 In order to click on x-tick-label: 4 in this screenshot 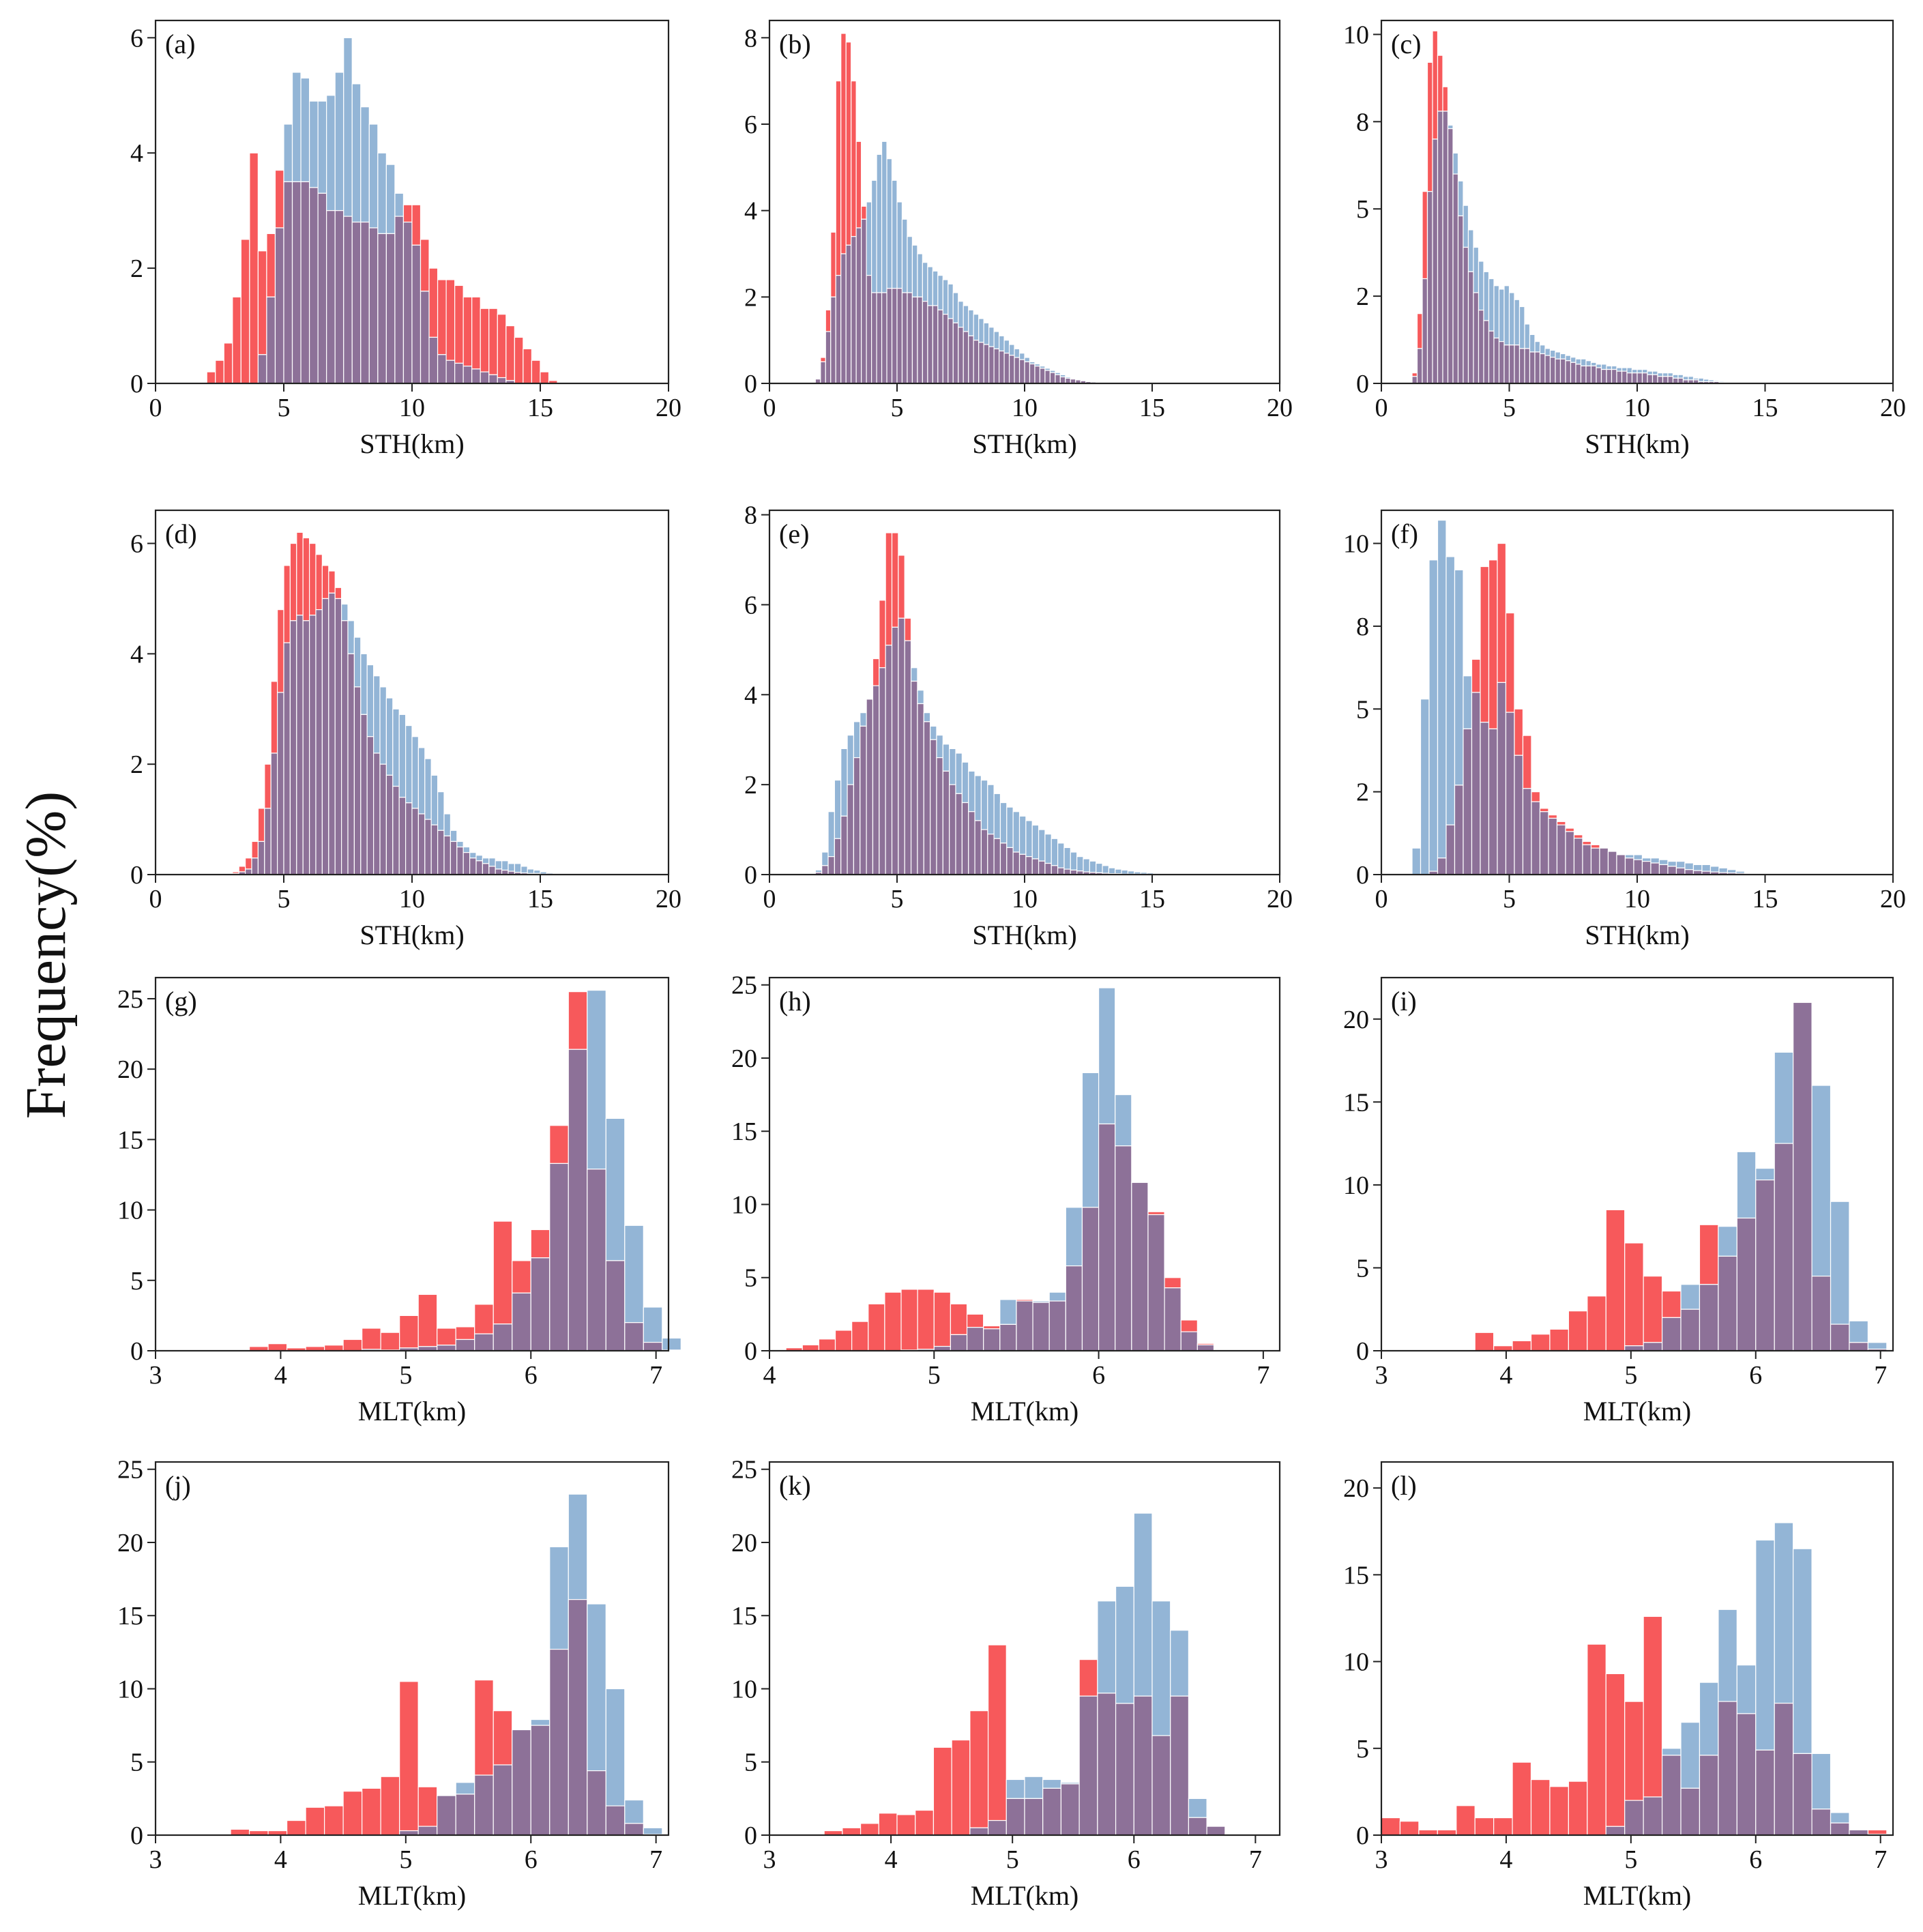, I will do `click(280, 1859)`.